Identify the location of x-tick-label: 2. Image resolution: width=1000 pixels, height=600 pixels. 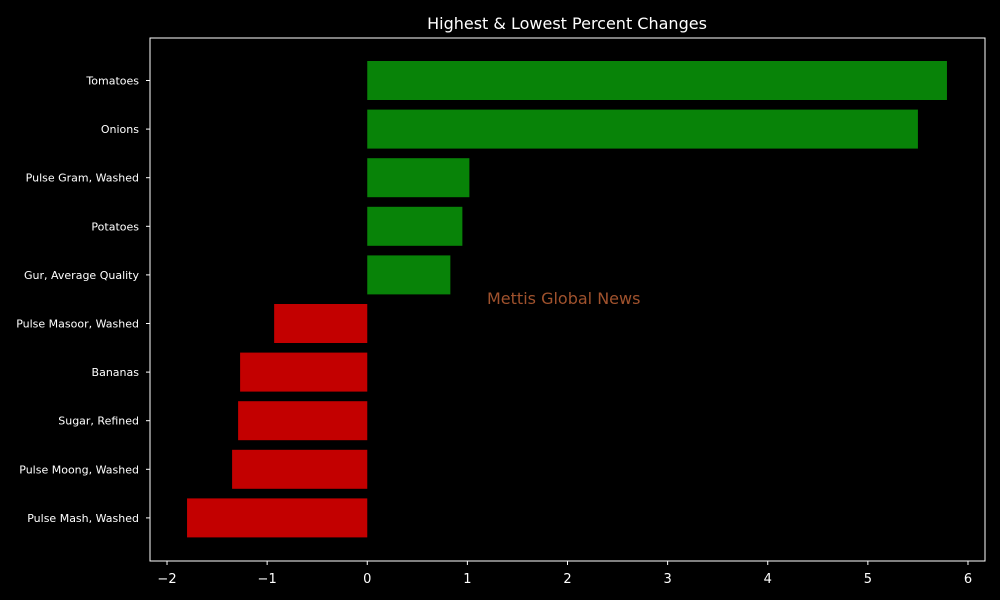
(567, 579).